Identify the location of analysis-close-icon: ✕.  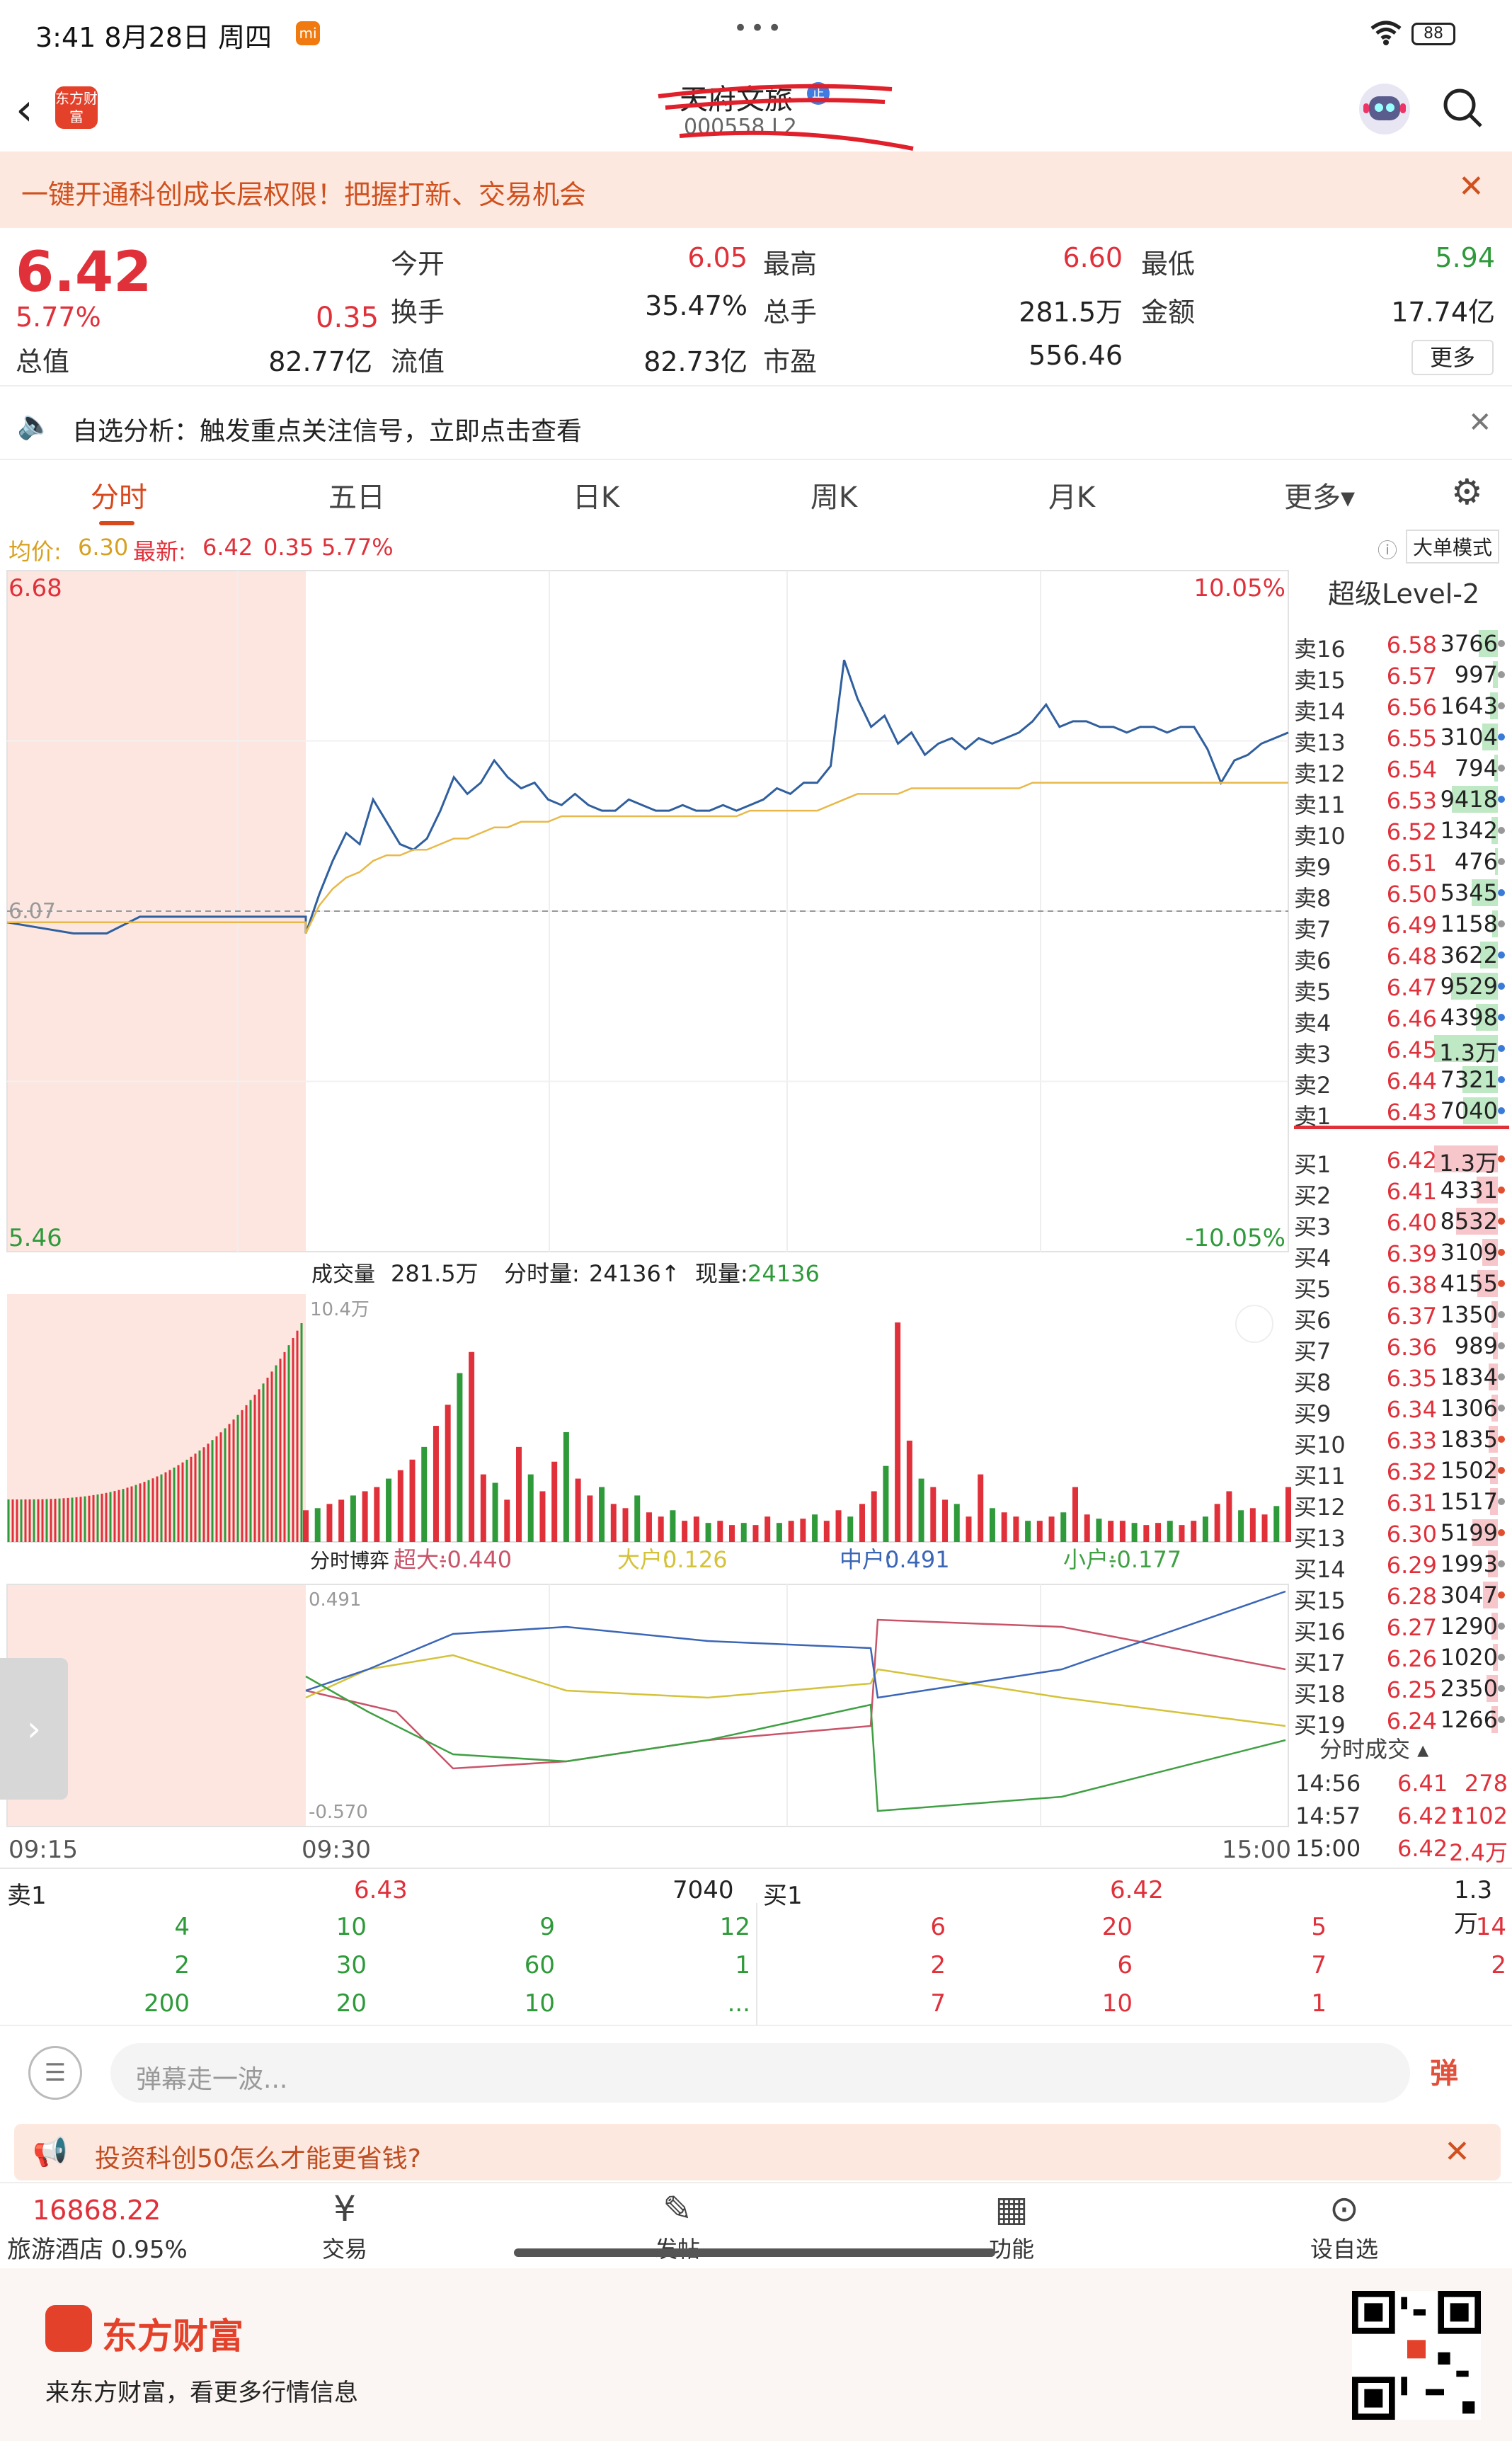
(1480, 422).